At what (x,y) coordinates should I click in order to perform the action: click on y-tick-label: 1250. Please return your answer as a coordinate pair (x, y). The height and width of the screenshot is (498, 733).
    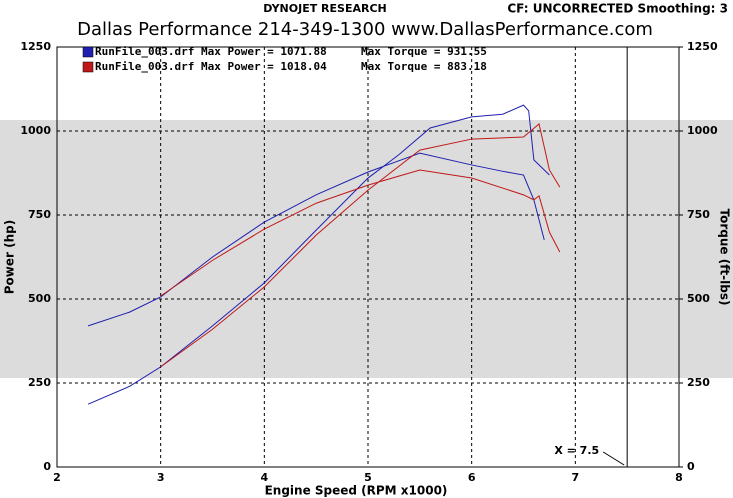
    Looking at the image, I should click on (35, 46).